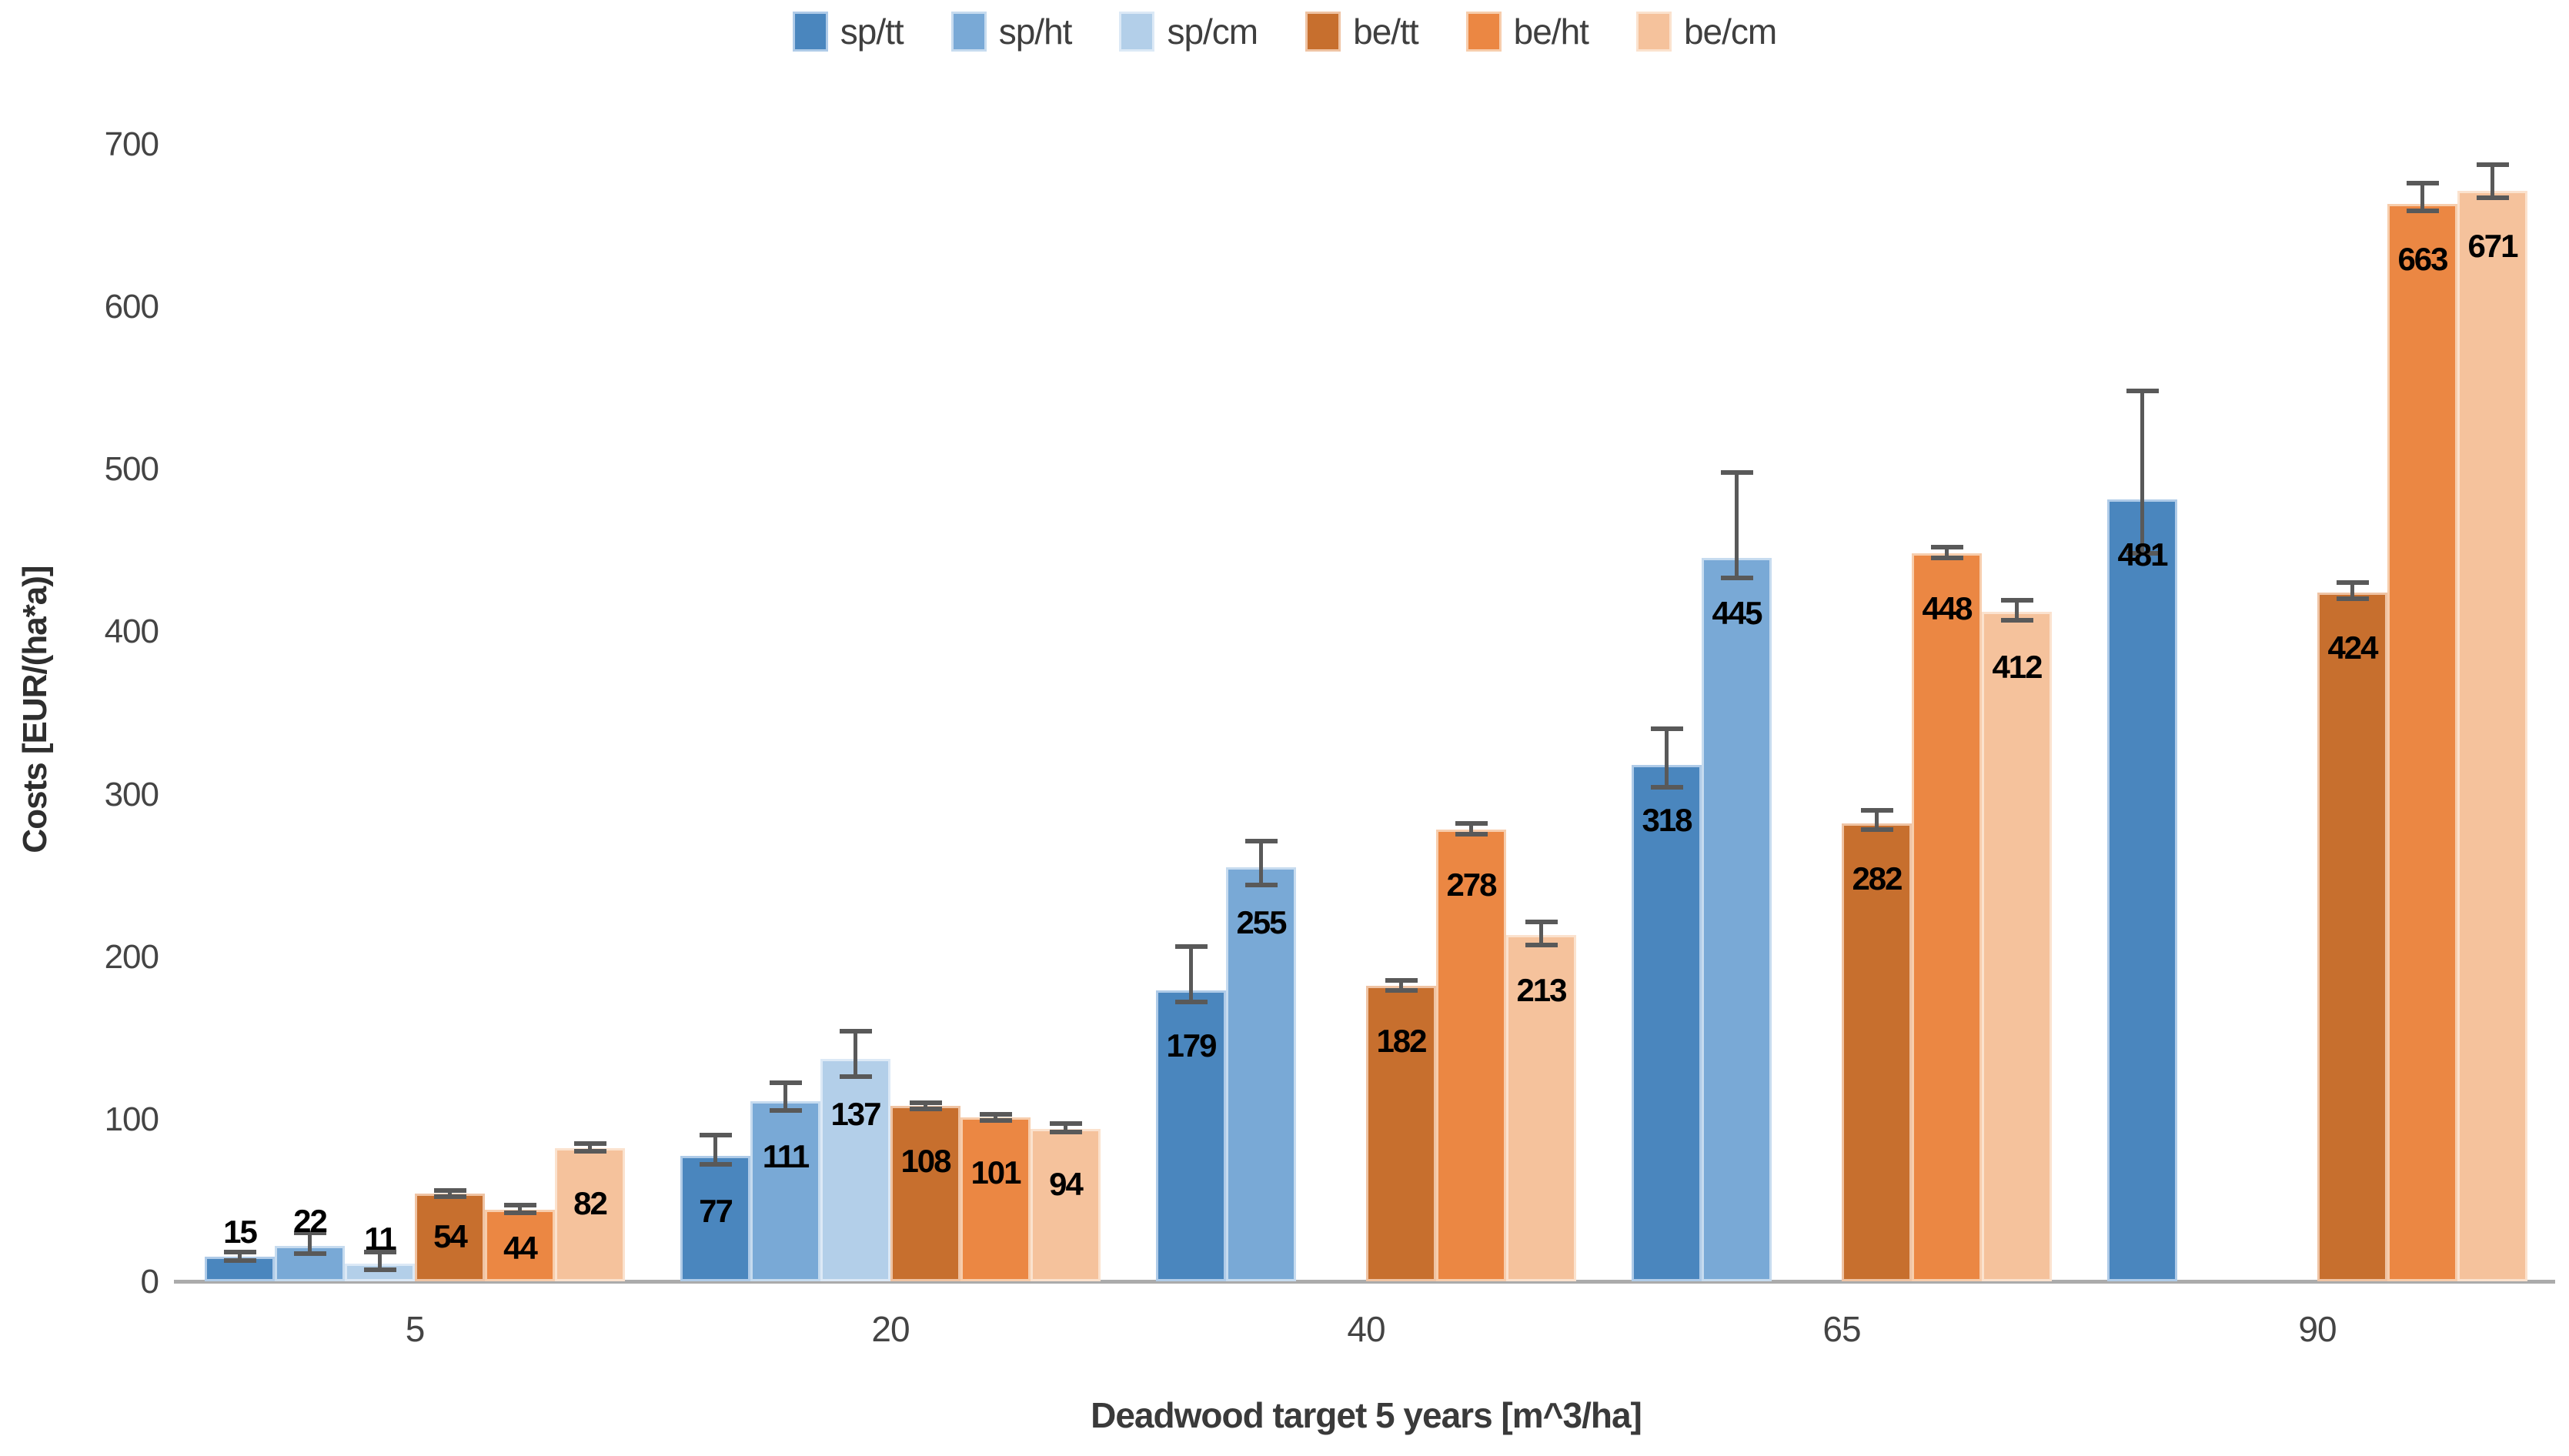 The image size is (2569, 1456). Describe the element at coordinates (131, 307) in the screenshot. I see `y-tick-label: 600` at that location.